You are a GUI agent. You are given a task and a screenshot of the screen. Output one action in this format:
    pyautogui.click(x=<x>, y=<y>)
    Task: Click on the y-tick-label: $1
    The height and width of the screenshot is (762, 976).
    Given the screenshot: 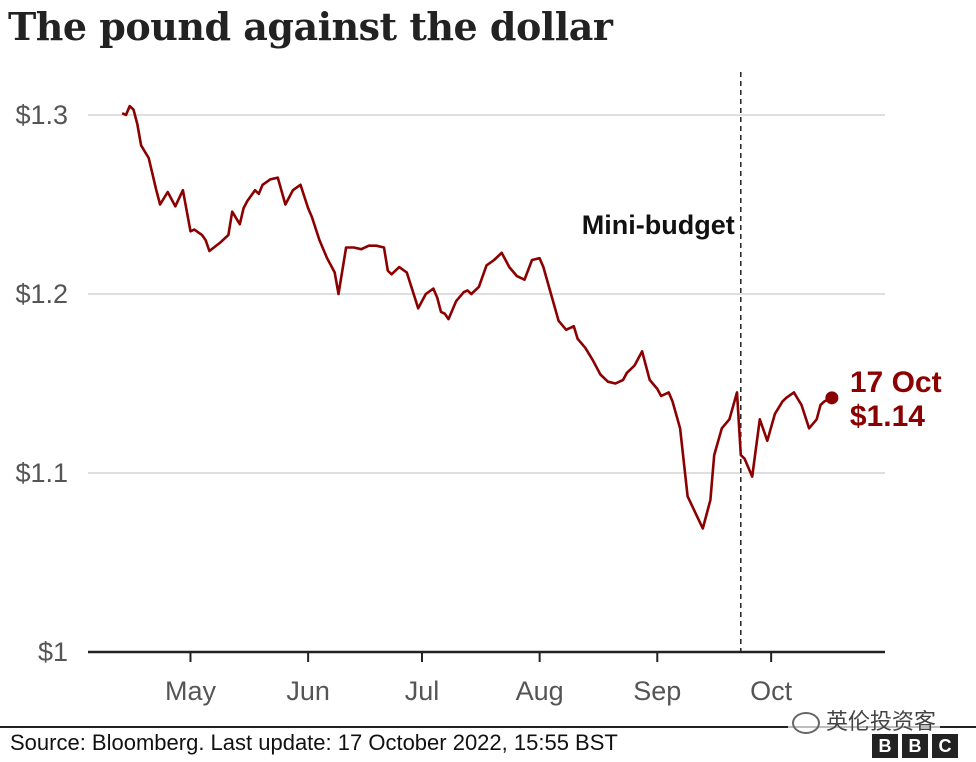 What is the action you would take?
    pyautogui.click(x=53, y=652)
    